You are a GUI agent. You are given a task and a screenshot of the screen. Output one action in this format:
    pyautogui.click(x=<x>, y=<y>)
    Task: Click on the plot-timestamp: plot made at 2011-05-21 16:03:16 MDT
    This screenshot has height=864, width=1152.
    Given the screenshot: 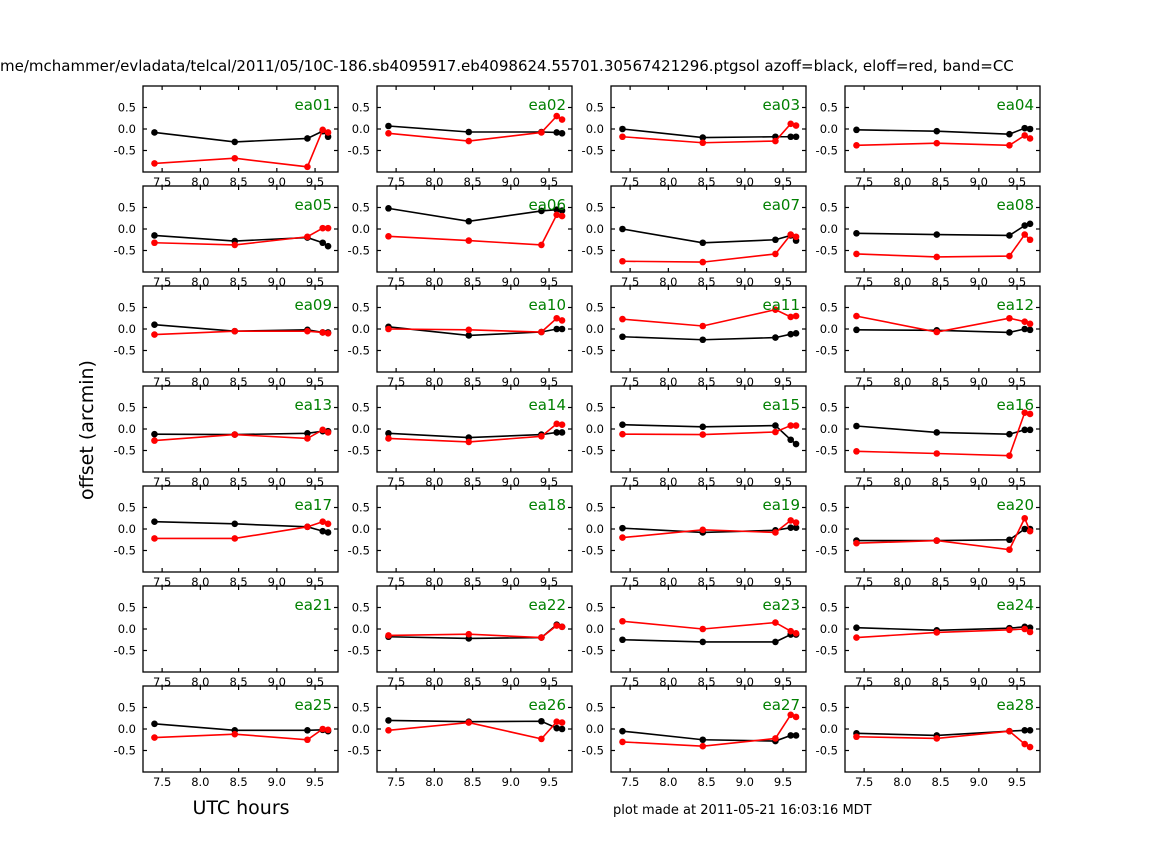 What is the action you would take?
    pyautogui.click(x=742, y=810)
    